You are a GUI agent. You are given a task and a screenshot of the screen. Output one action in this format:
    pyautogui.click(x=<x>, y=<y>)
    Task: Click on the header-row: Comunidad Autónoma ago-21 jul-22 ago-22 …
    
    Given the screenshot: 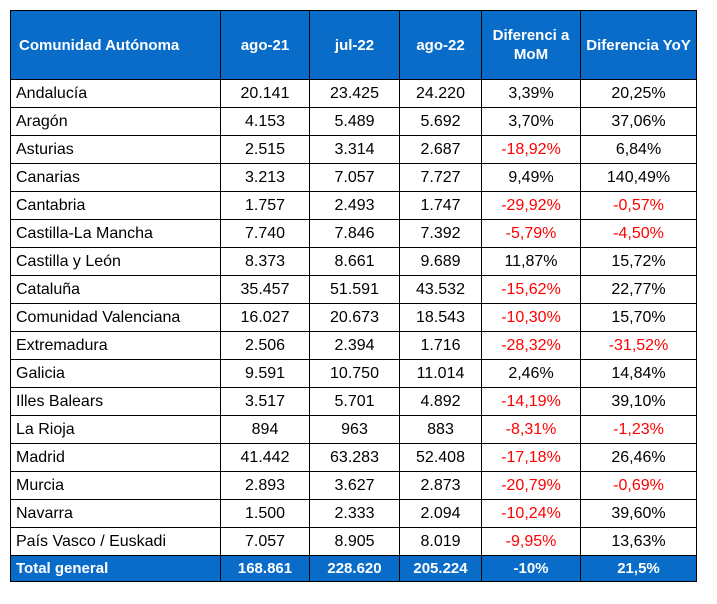 What is the action you would take?
    pyautogui.click(x=353, y=45)
    